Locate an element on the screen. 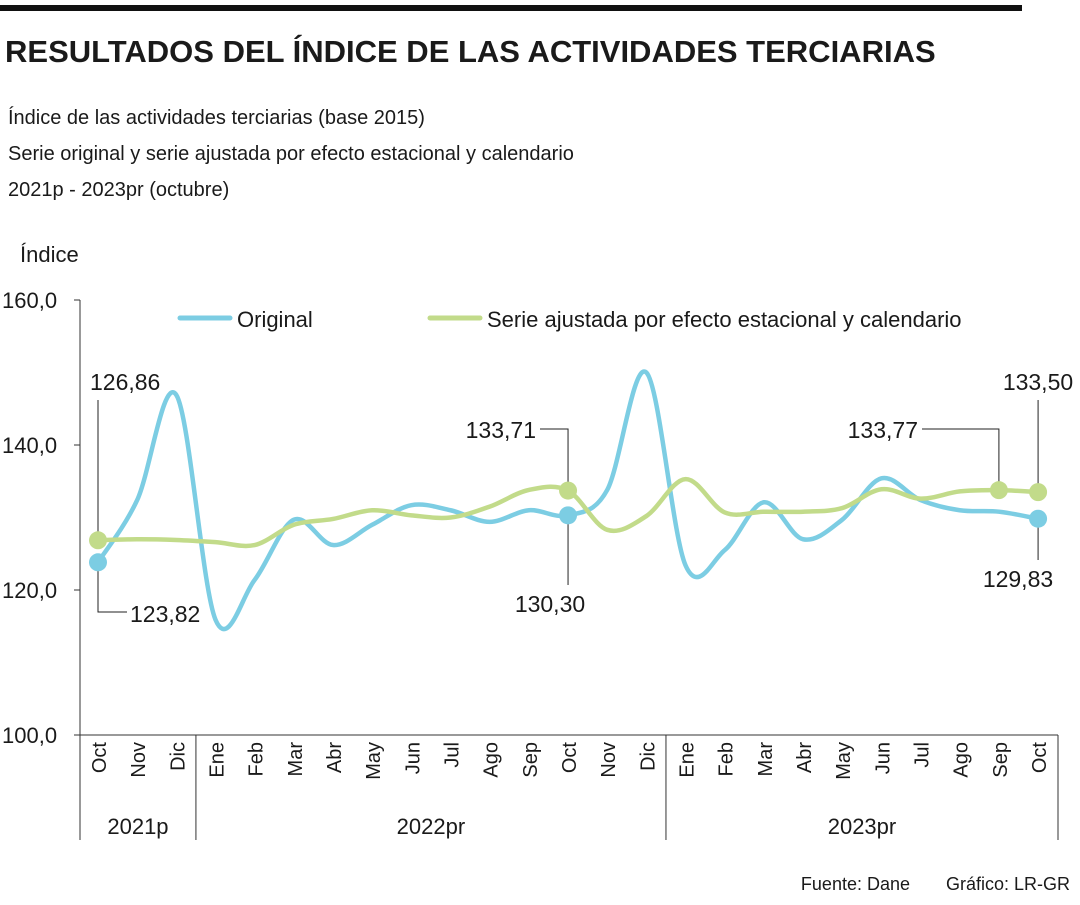  y-tick-label: 160,0 is located at coordinates (29, 300).